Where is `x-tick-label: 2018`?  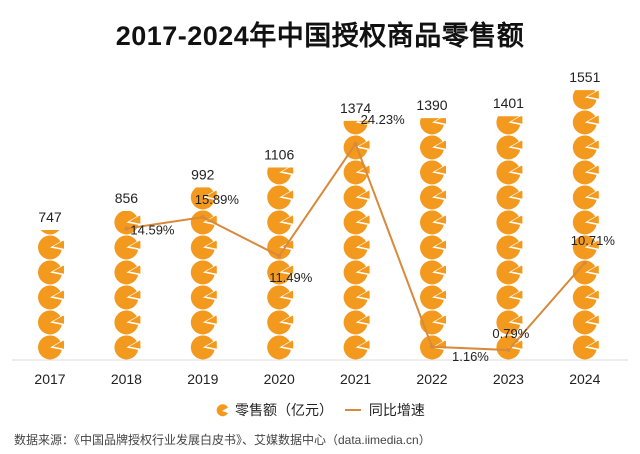
x-tick-label: 2018 is located at coordinates (126, 379).